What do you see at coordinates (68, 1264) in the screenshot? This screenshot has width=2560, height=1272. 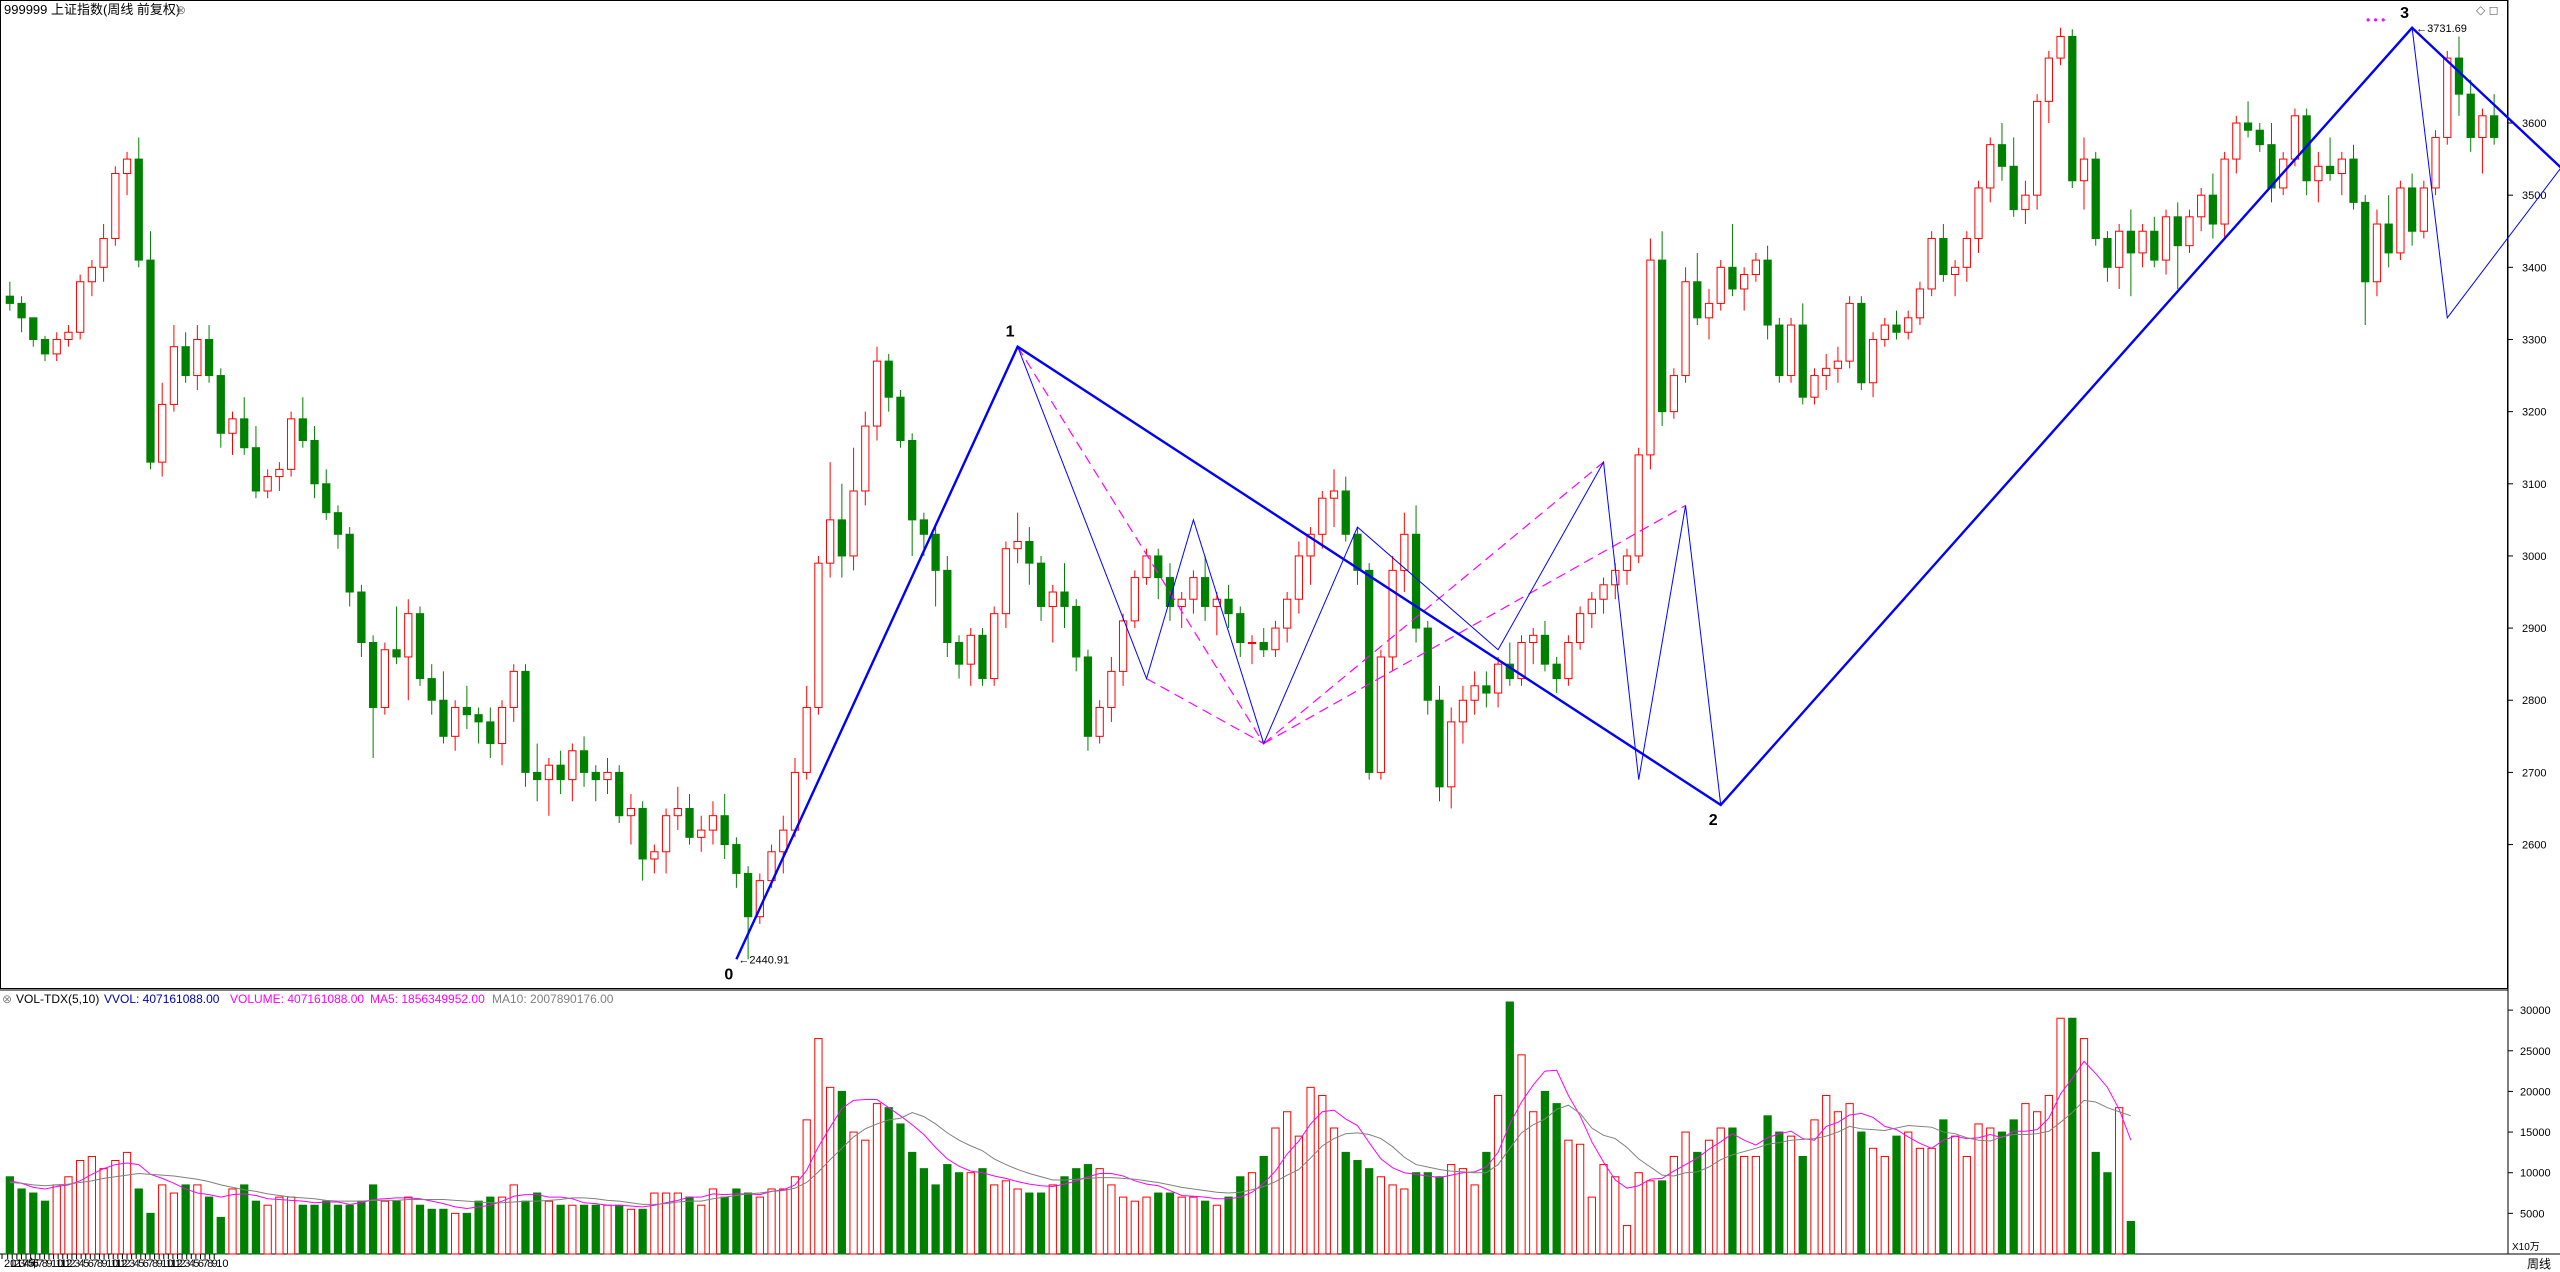 I see `time-tick-label: 1` at bounding box center [68, 1264].